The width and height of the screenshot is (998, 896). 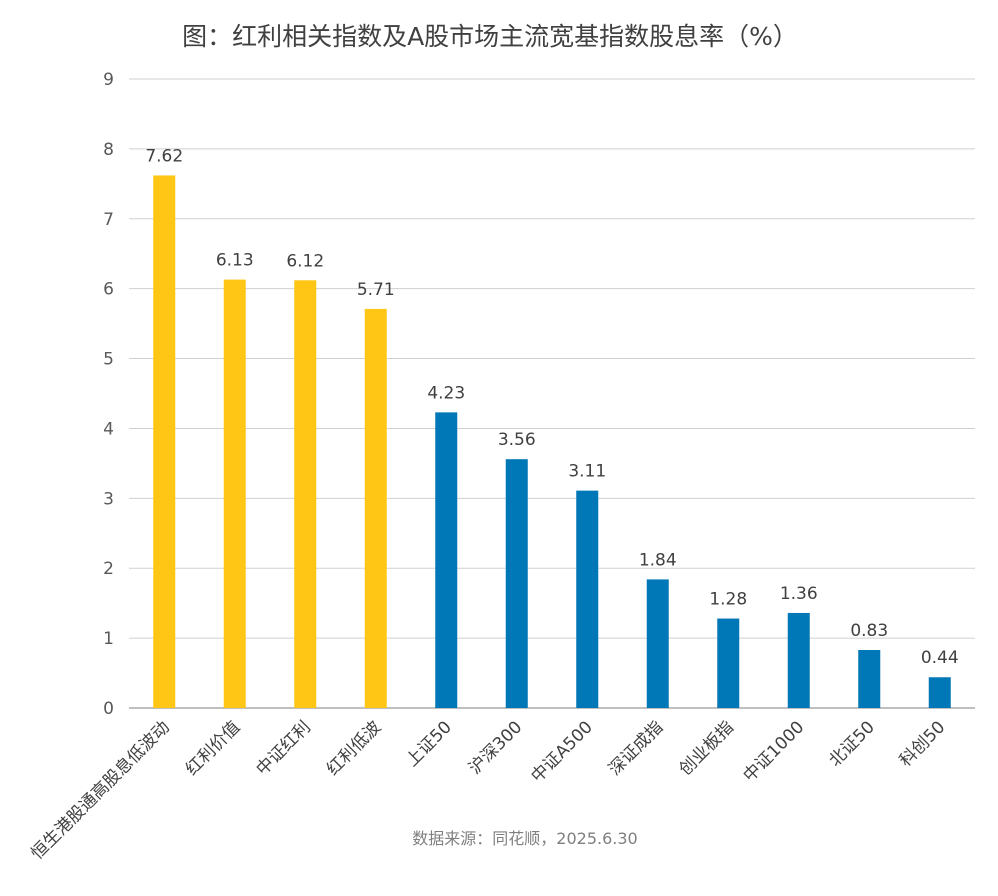 I want to click on data-label: 1.28, so click(x=728, y=600).